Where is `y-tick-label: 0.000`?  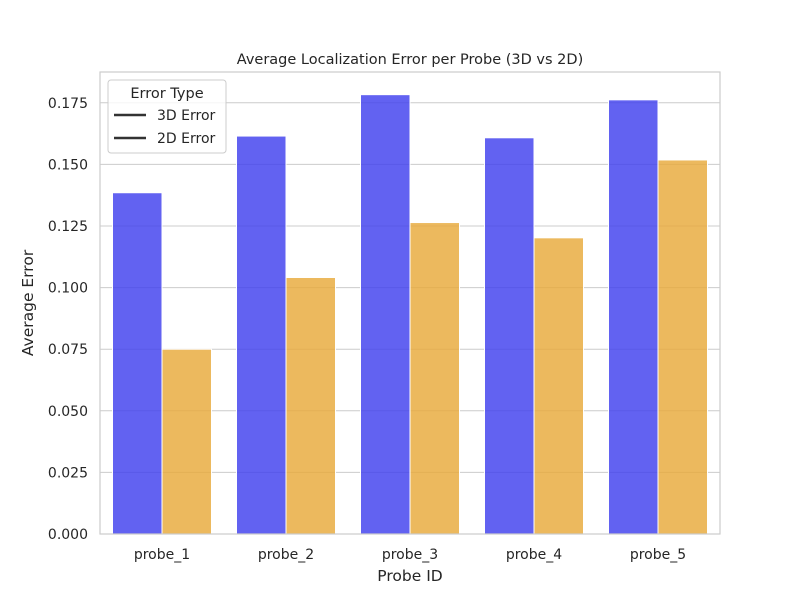 y-tick-label: 0.000 is located at coordinates (68, 535).